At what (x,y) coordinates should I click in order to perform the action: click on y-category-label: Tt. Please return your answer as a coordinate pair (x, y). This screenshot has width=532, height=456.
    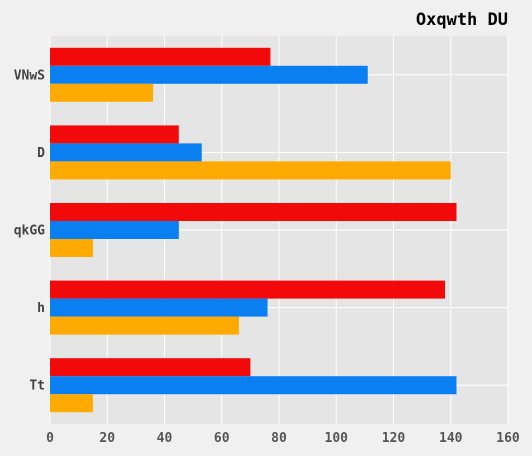
    Looking at the image, I should click on (37, 386).